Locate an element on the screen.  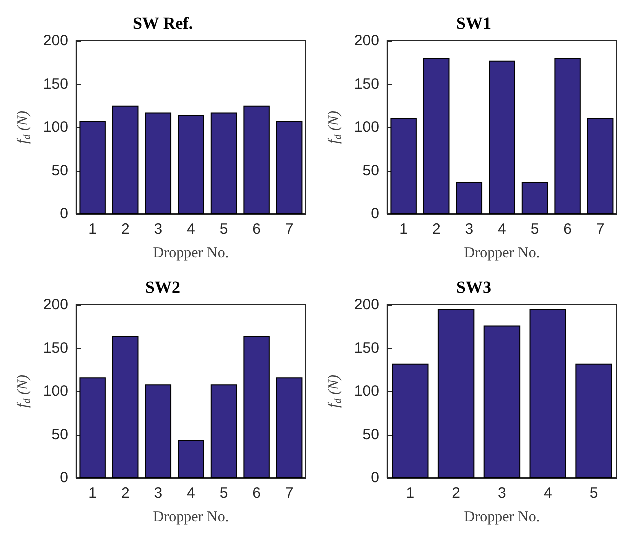
chart-title: SW1 is located at coordinates (474, 23).